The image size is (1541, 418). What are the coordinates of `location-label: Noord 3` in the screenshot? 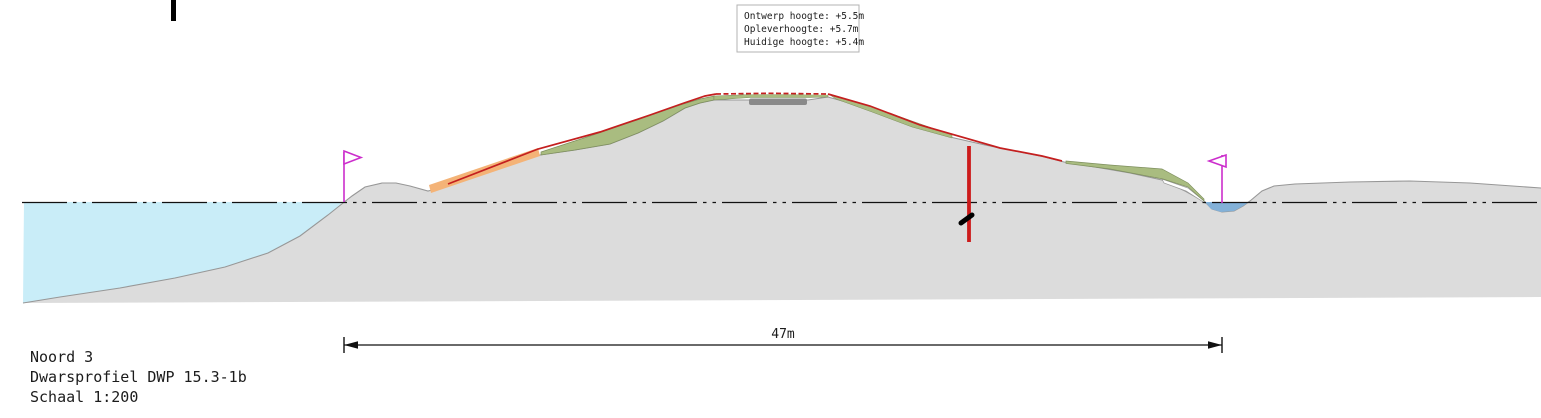 It's located at (61, 357).